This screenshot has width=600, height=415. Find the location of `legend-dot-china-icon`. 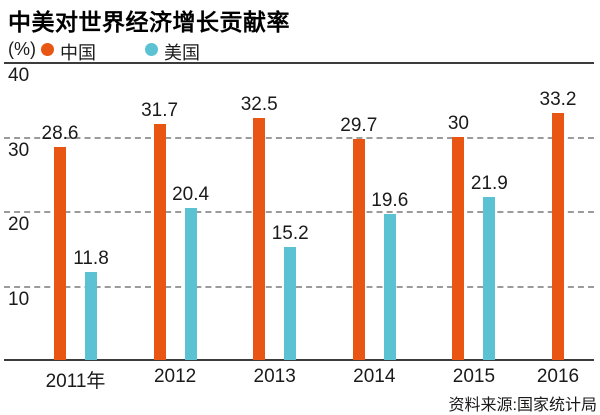

legend-dot-china-icon is located at coordinates (47, 49).